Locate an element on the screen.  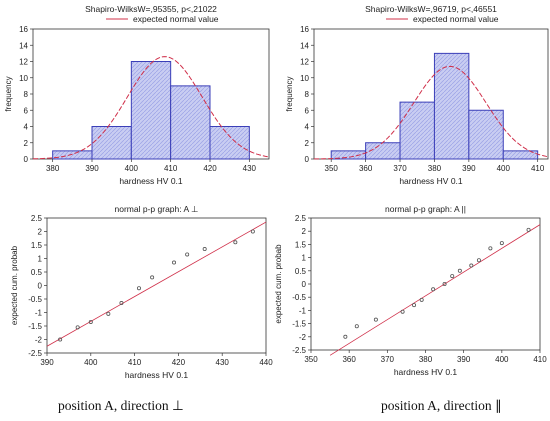
y-axis-label: frequency is located at coordinates (8, 93).